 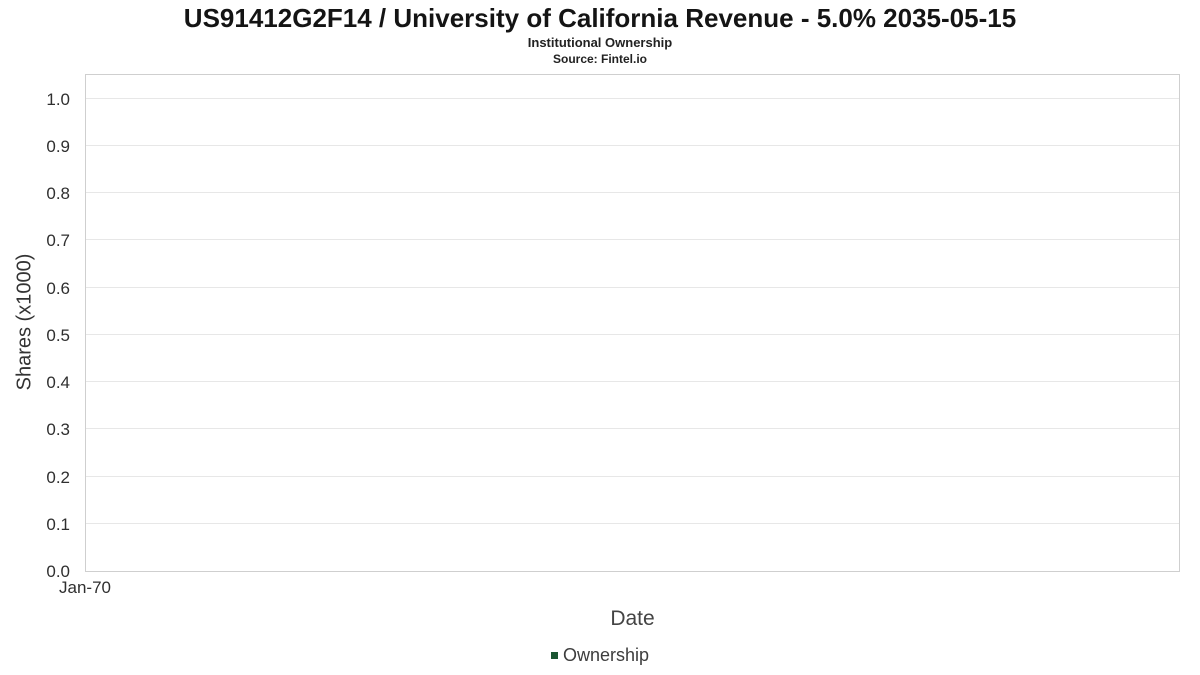 What do you see at coordinates (58, 335) in the screenshot?
I see `y-tick-label: 0.5` at bounding box center [58, 335].